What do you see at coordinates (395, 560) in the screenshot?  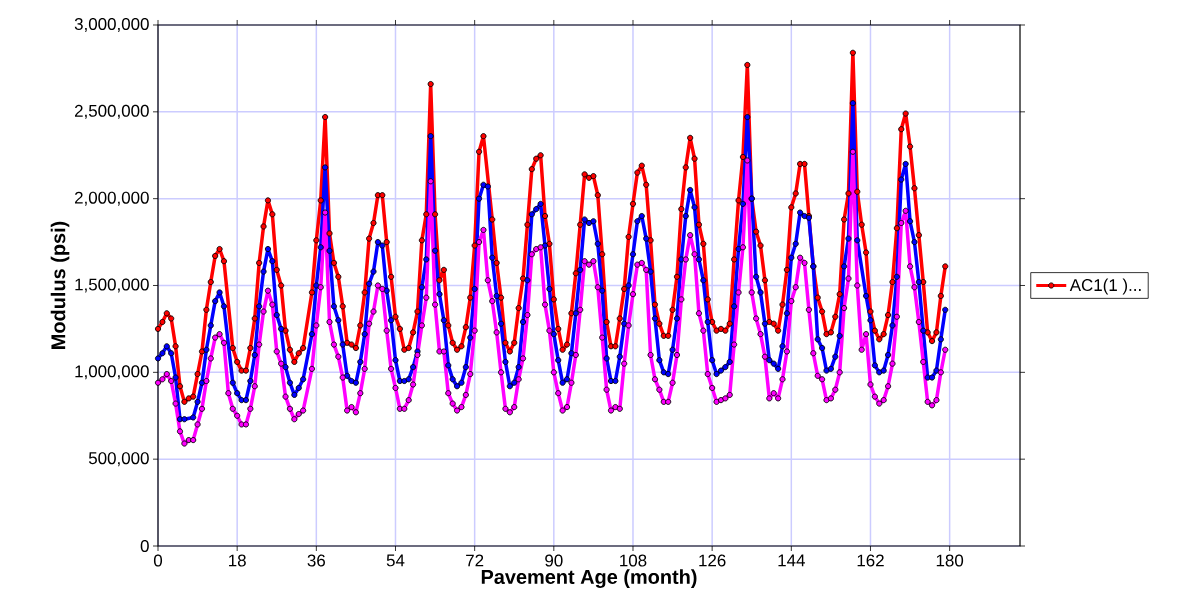 I see `x-tick-label: 54` at bounding box center [395, 560].